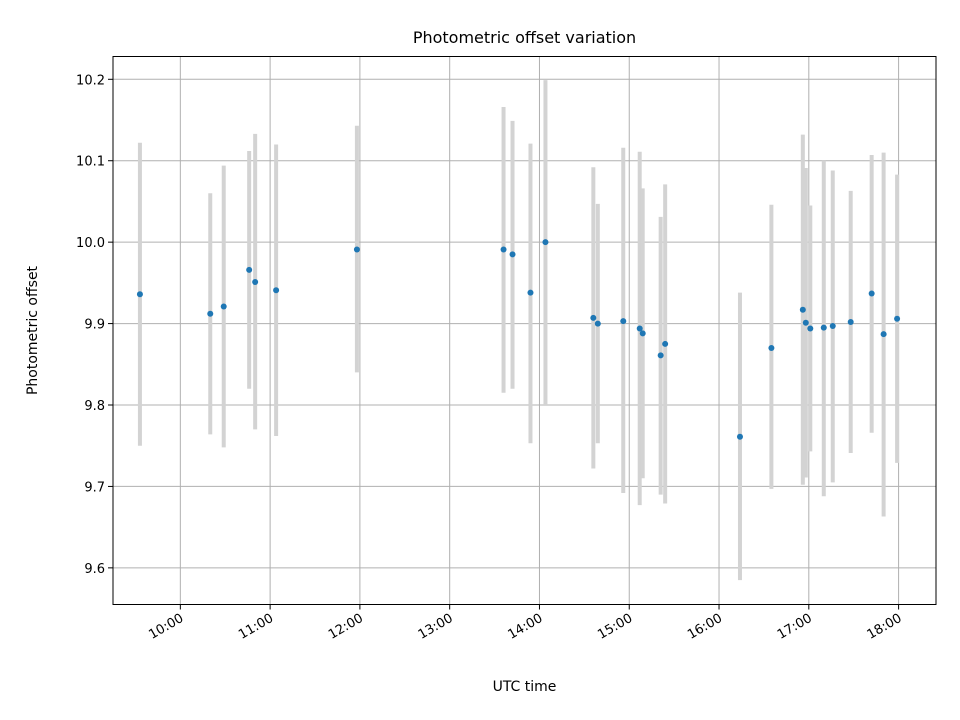 Image resolution: width=960 pixels, height=720 pixels. I want to click on y-tick-label: 10.1, so click(90, 162).